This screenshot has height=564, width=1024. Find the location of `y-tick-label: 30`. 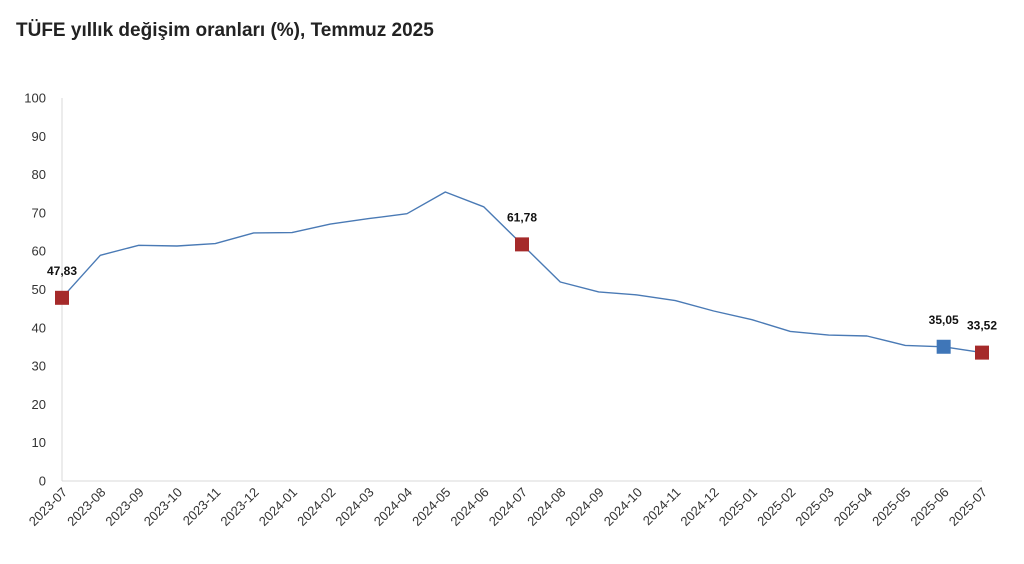

y-tick-label: 30 is located at coordinates (39, 366).